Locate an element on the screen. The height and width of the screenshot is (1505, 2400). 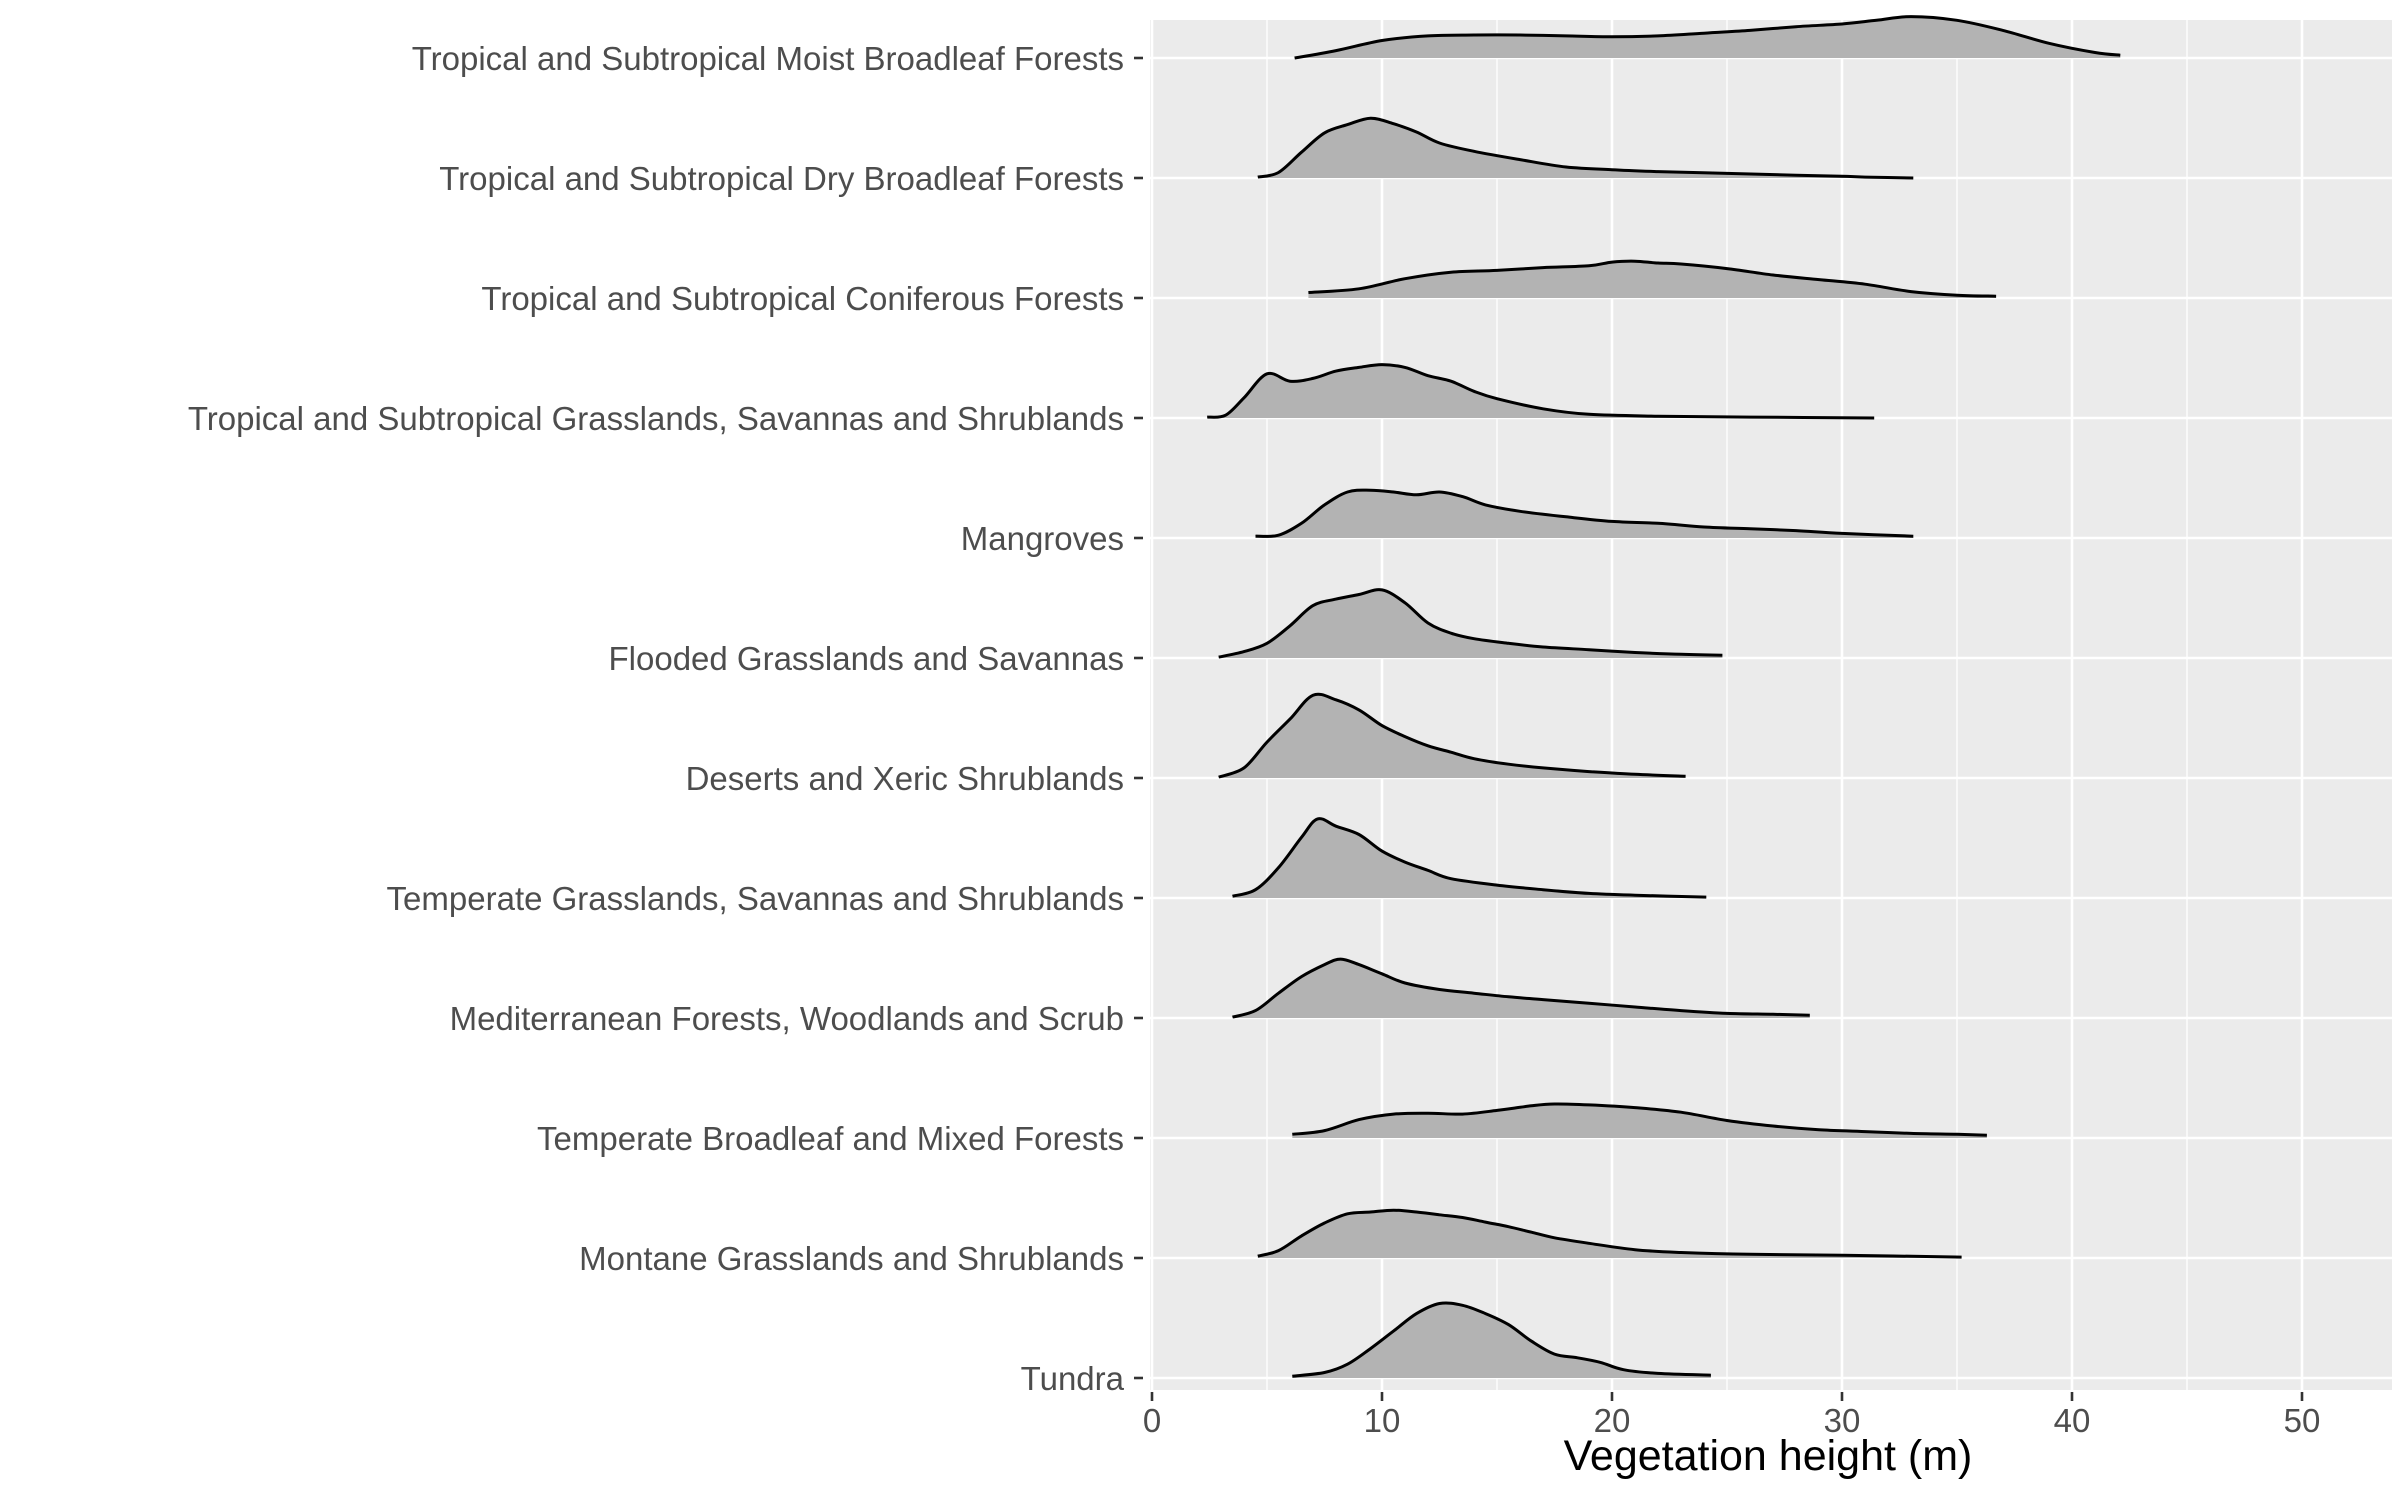
y-tick-label: Mangroves is located at coordinates (1042, 538).